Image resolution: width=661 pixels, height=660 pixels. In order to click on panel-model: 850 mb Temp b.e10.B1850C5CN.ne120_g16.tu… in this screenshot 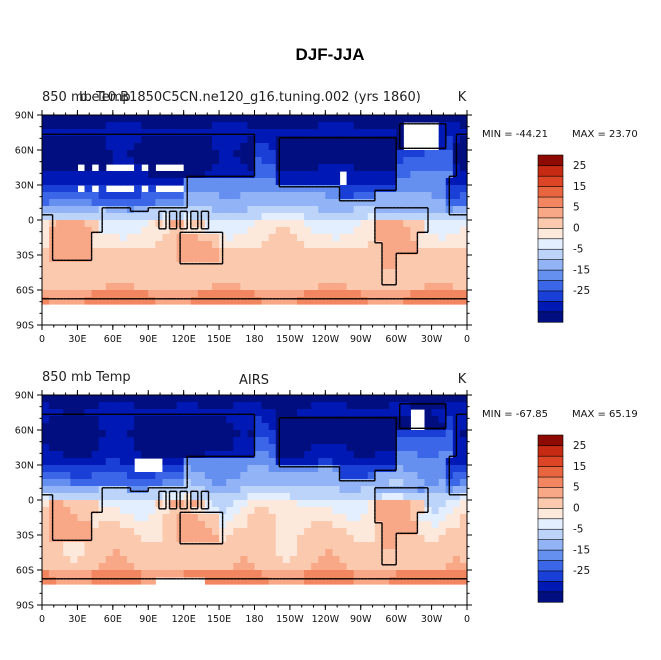, I will do `click(340, 115)`.